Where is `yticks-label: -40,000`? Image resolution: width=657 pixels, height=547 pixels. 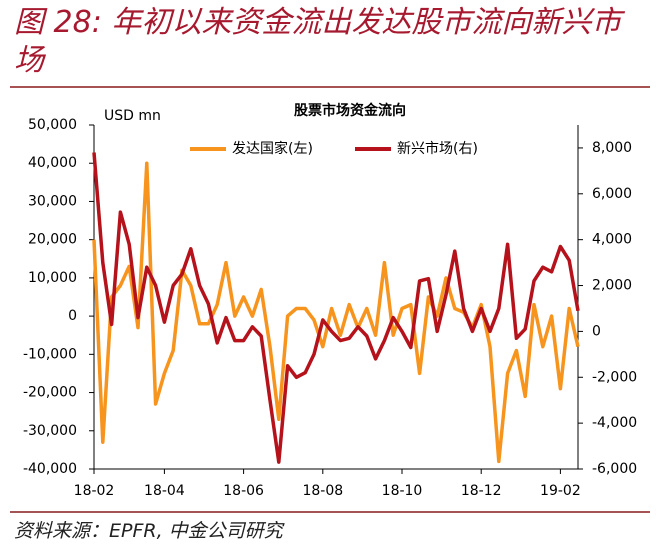
yticks-label: -40,000 is located at coordinates (50, 469).